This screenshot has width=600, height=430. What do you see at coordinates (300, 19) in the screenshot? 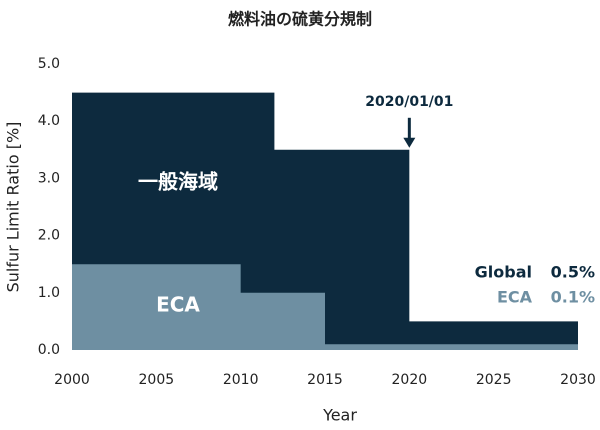
I see `chart-title: 燃料油の硫黄分規制` at bounding box center [300, 19].